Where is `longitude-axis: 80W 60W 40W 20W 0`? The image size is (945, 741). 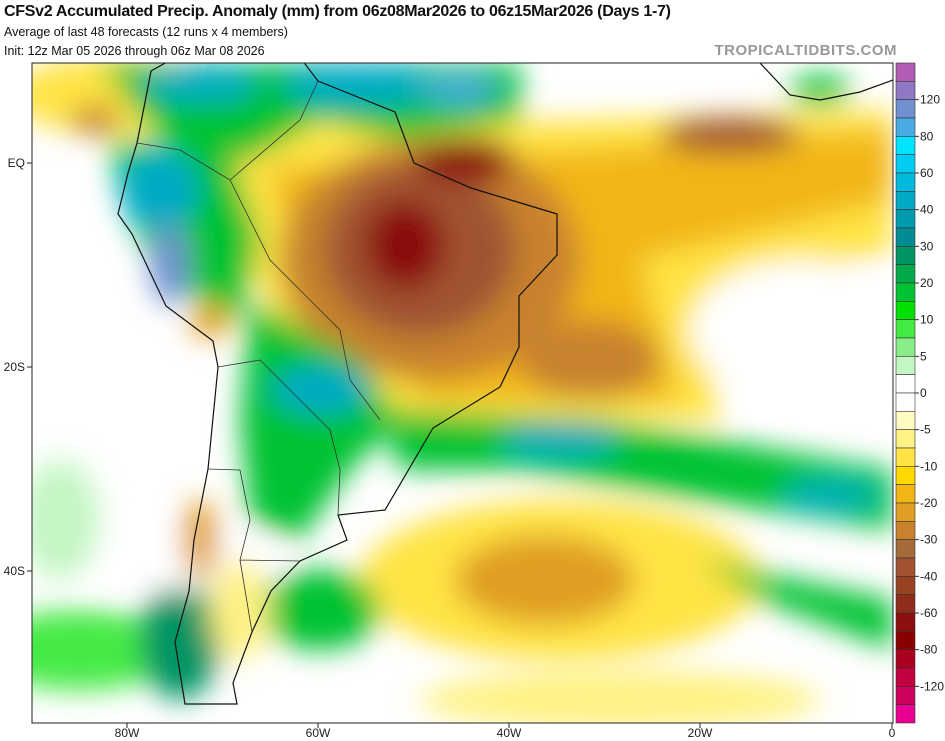 longitude-axis: 80W 60W 40W 20W 0 is located at coordinates (505, 731).